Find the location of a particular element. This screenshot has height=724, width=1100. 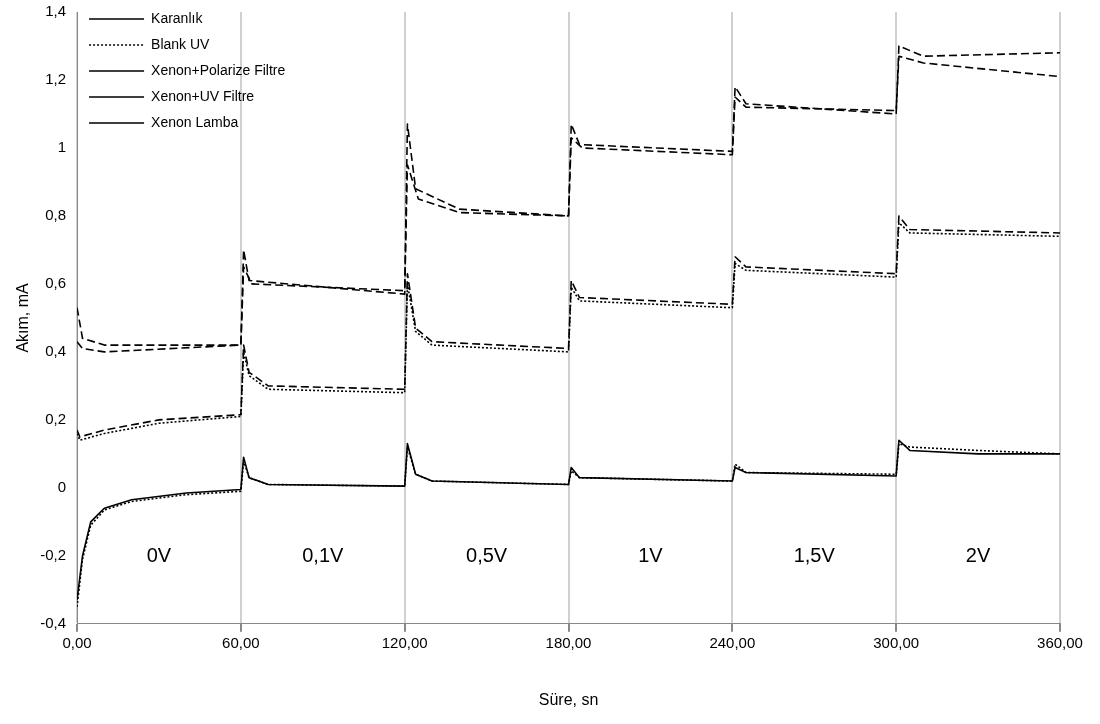

y-axis-title: Akım, mA is located at coordinates (23, 317).